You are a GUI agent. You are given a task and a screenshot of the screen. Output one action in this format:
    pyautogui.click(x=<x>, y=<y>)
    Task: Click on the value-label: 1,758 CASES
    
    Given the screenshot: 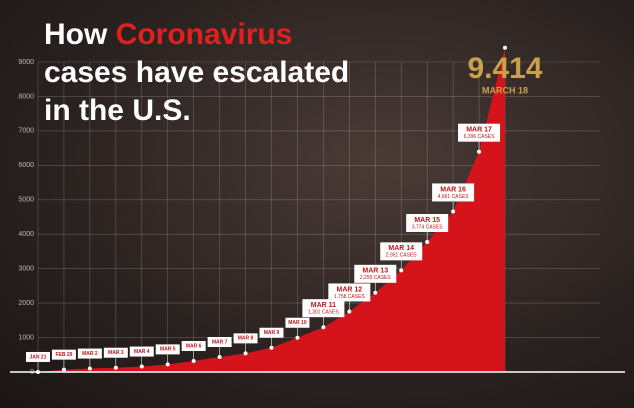 What is the action you would take?
    pyautogui.click(x=350, y=297)
    